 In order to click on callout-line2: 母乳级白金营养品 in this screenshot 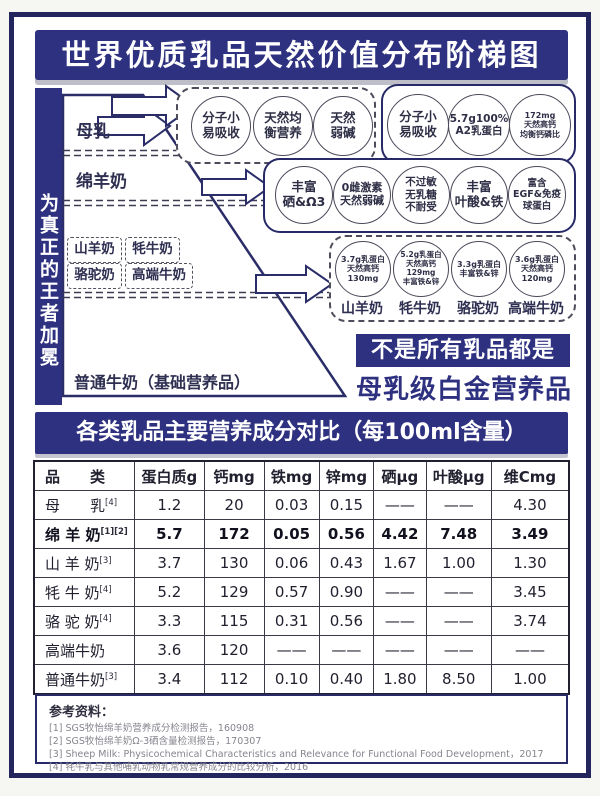, I will do `click(464, 390)`.